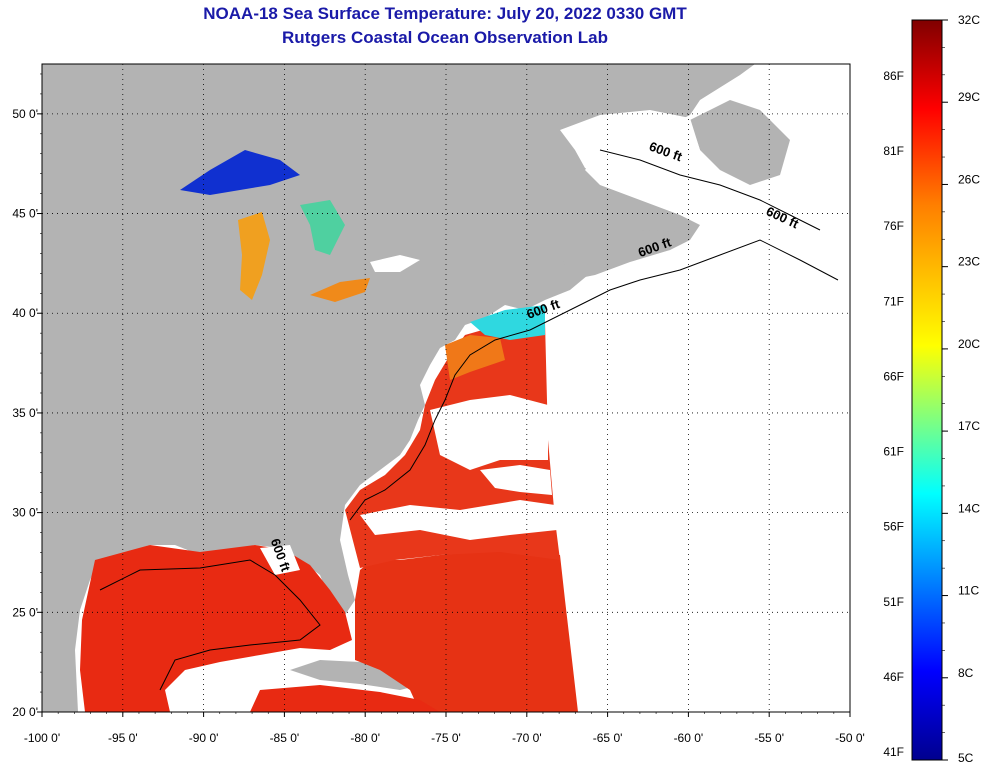 Image resolution: width=984 pixels, height=770 pixels. I want to click on lat-tick-label: 20 0', so click(25, 712).